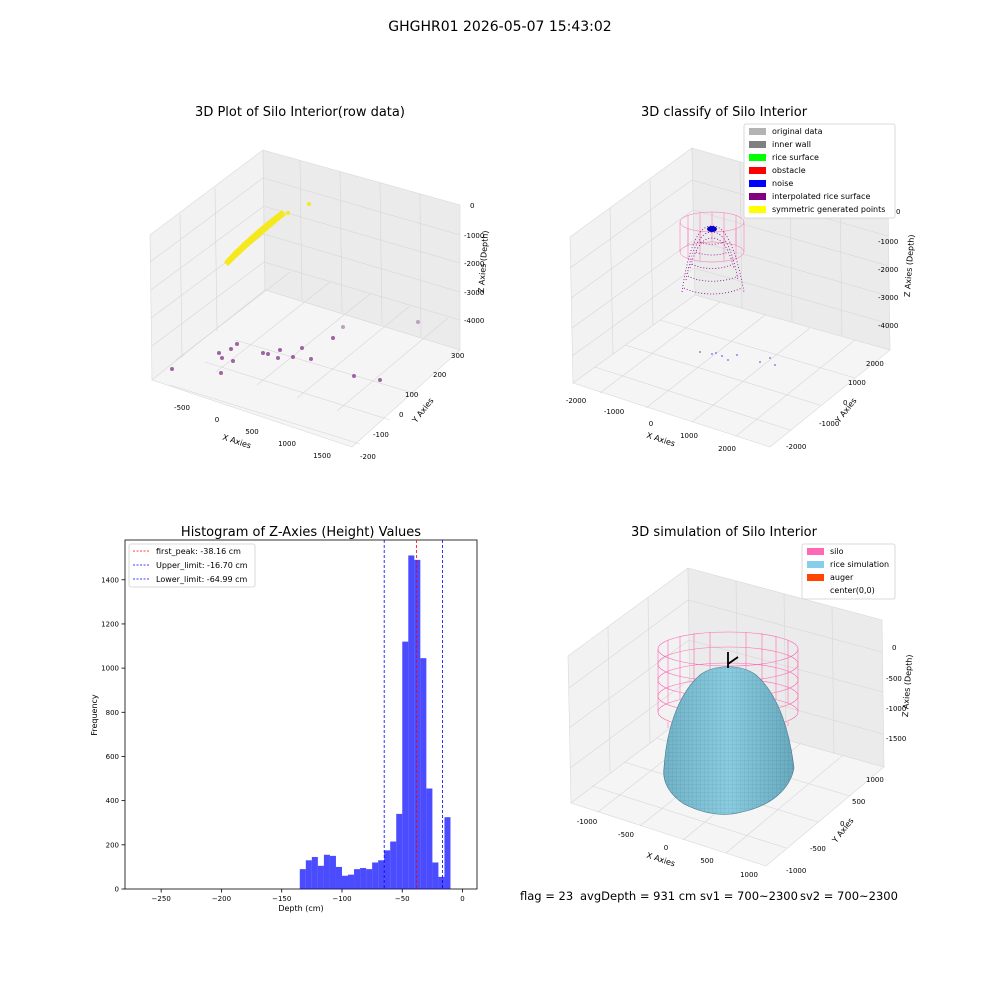  I want to click on subplot-4-zlabel: Z Axies (Depth), so click(907, 685).